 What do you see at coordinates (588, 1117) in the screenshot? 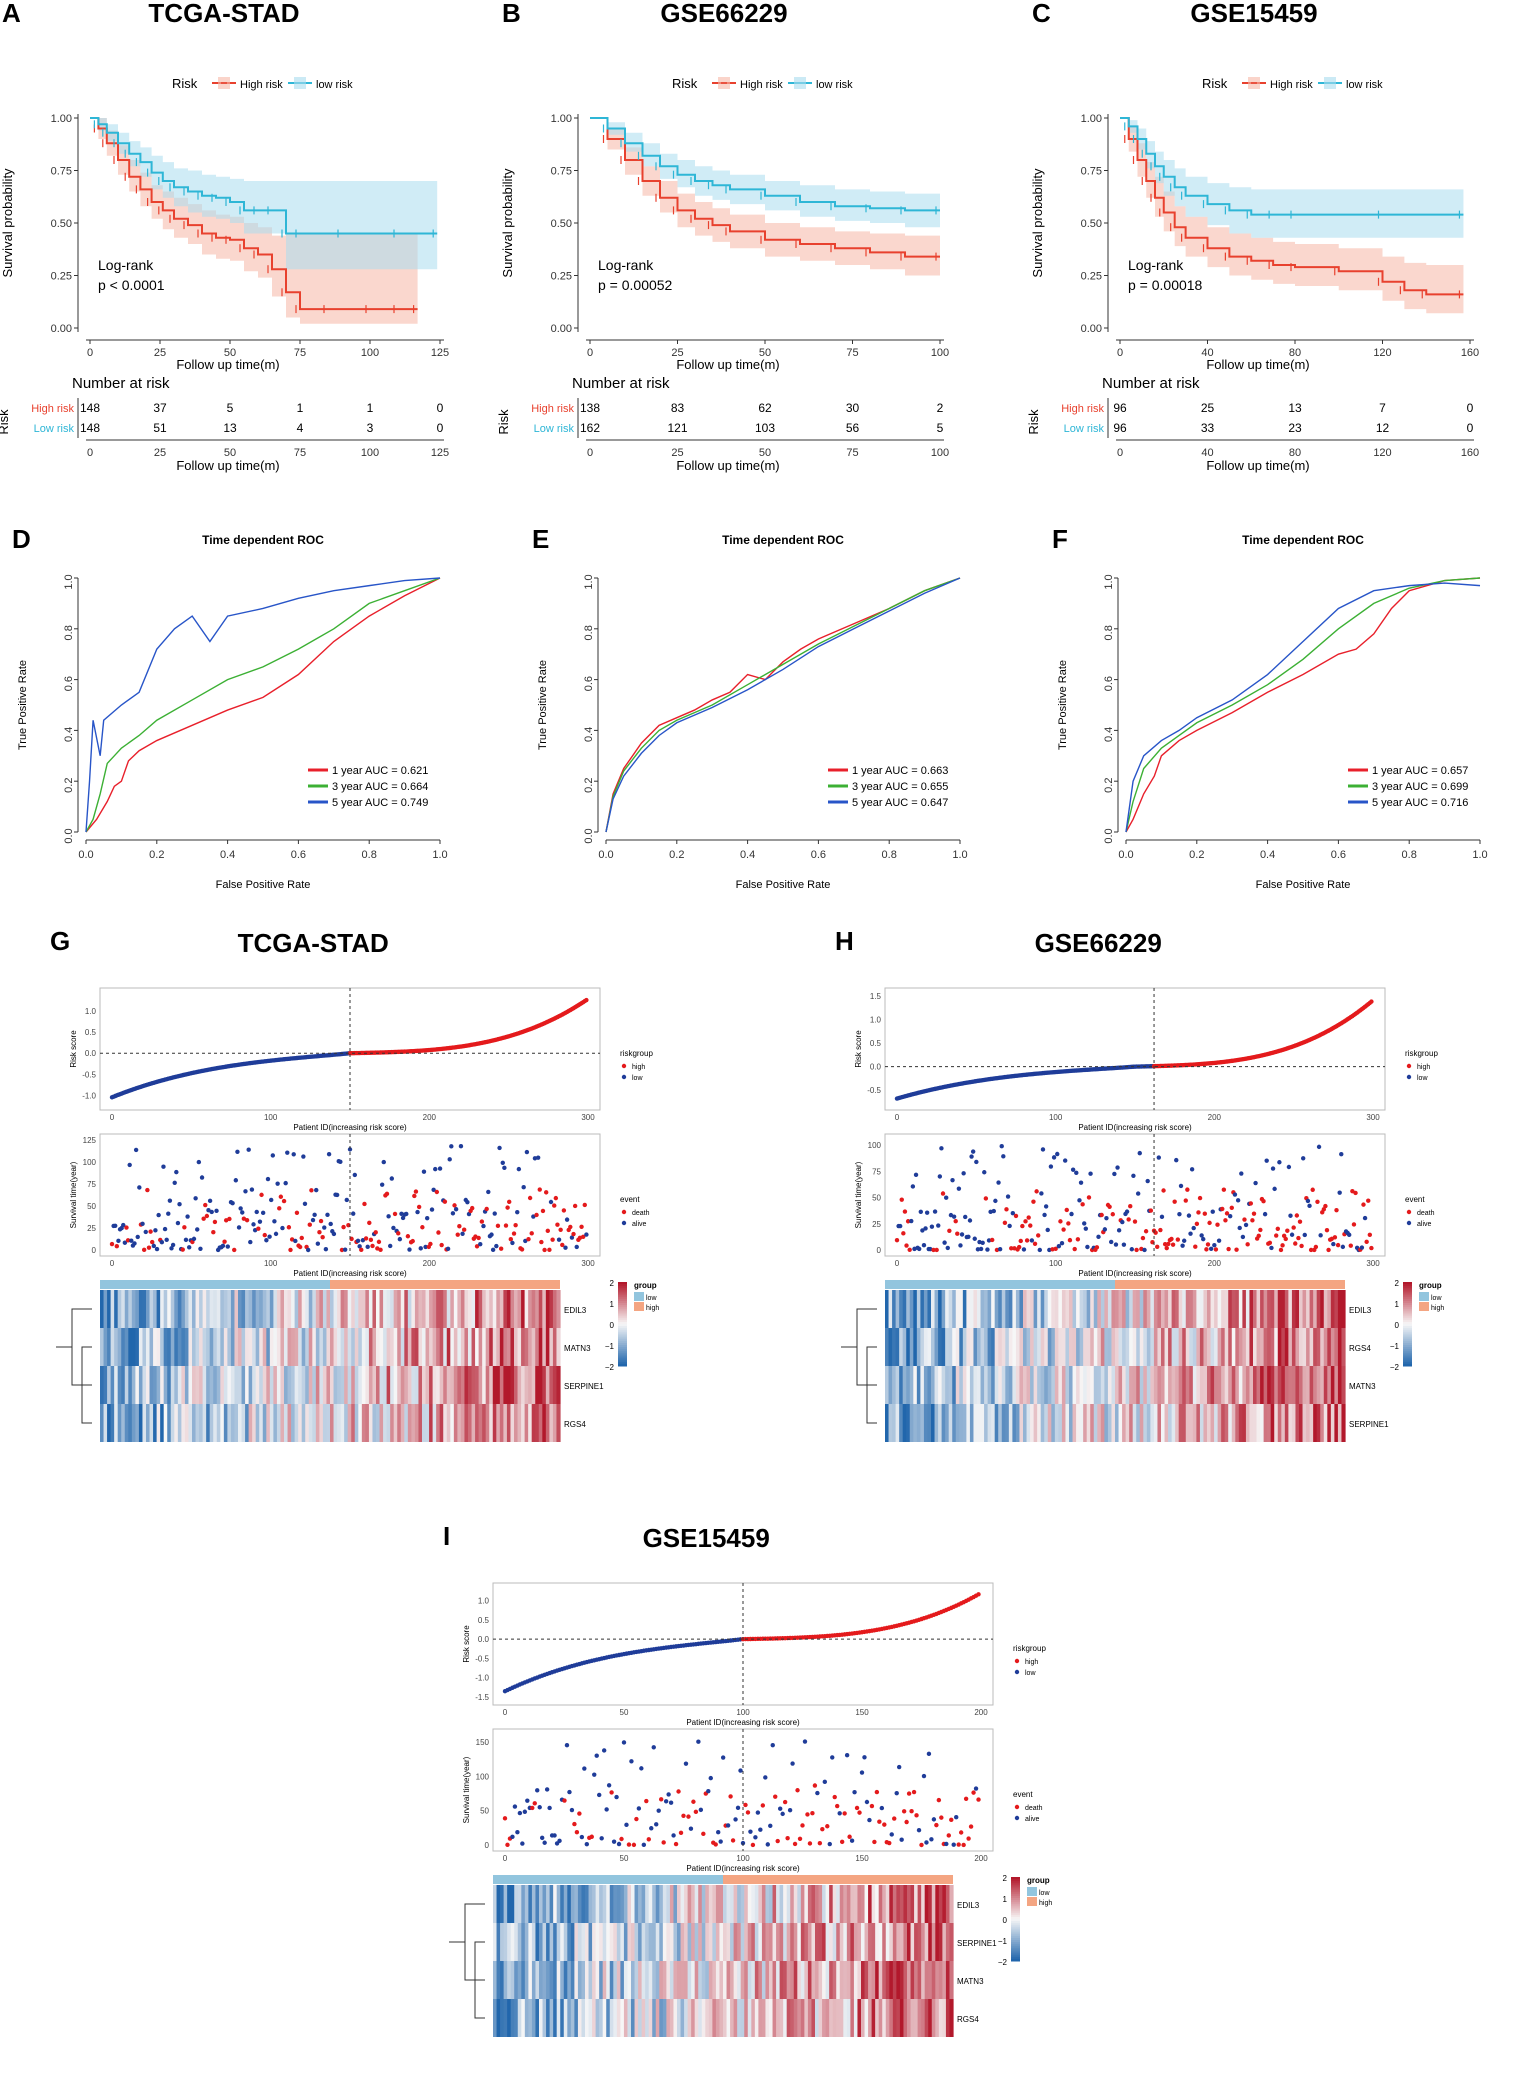
I see `score-x-tick: 300` at bounding box center [588, 1117].